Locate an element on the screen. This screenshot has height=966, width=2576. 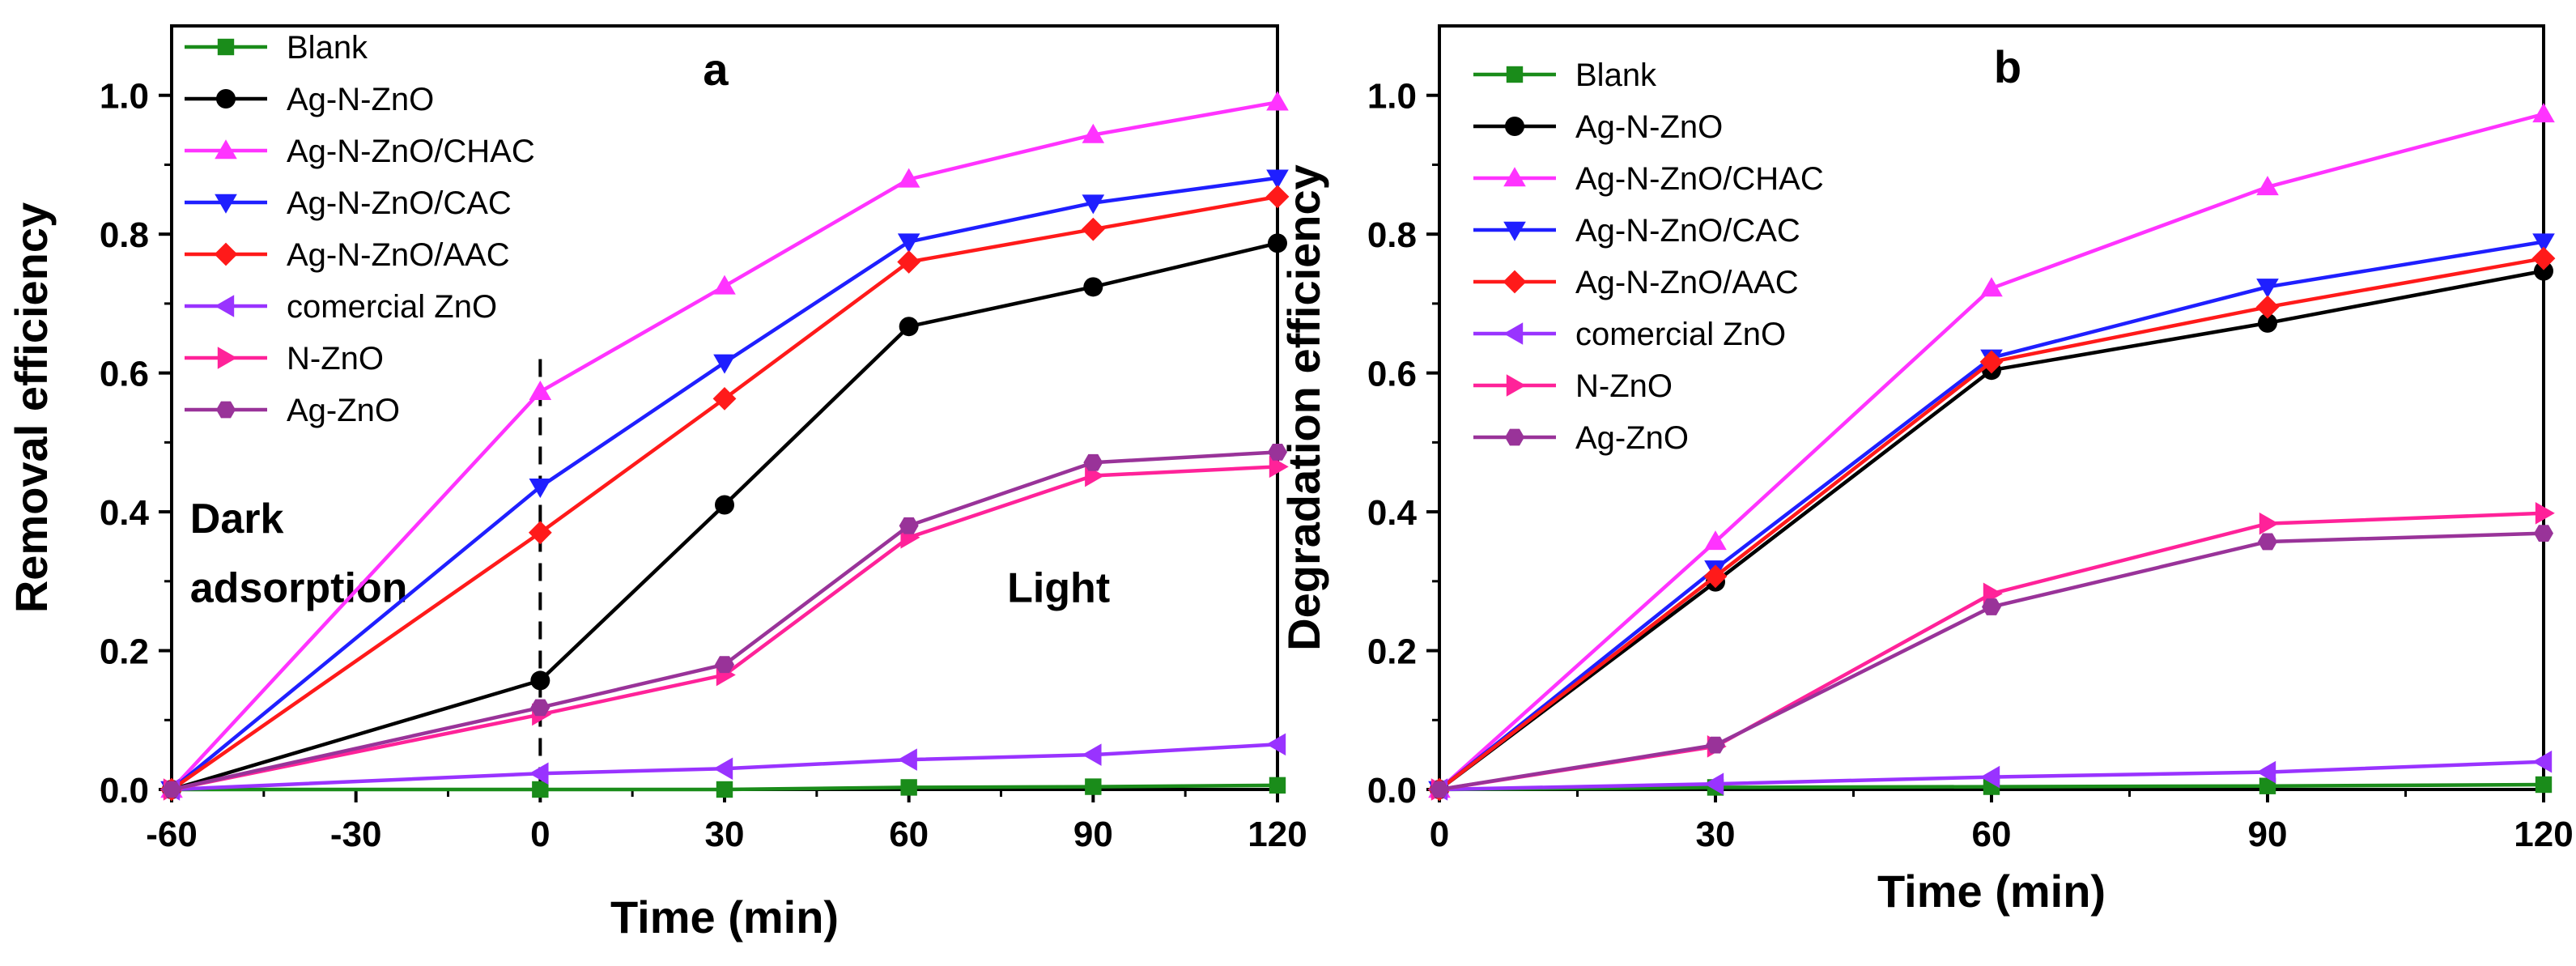
legend-label: Ag-N-ZnO/CHAC is located at coordinates (1699, 179).